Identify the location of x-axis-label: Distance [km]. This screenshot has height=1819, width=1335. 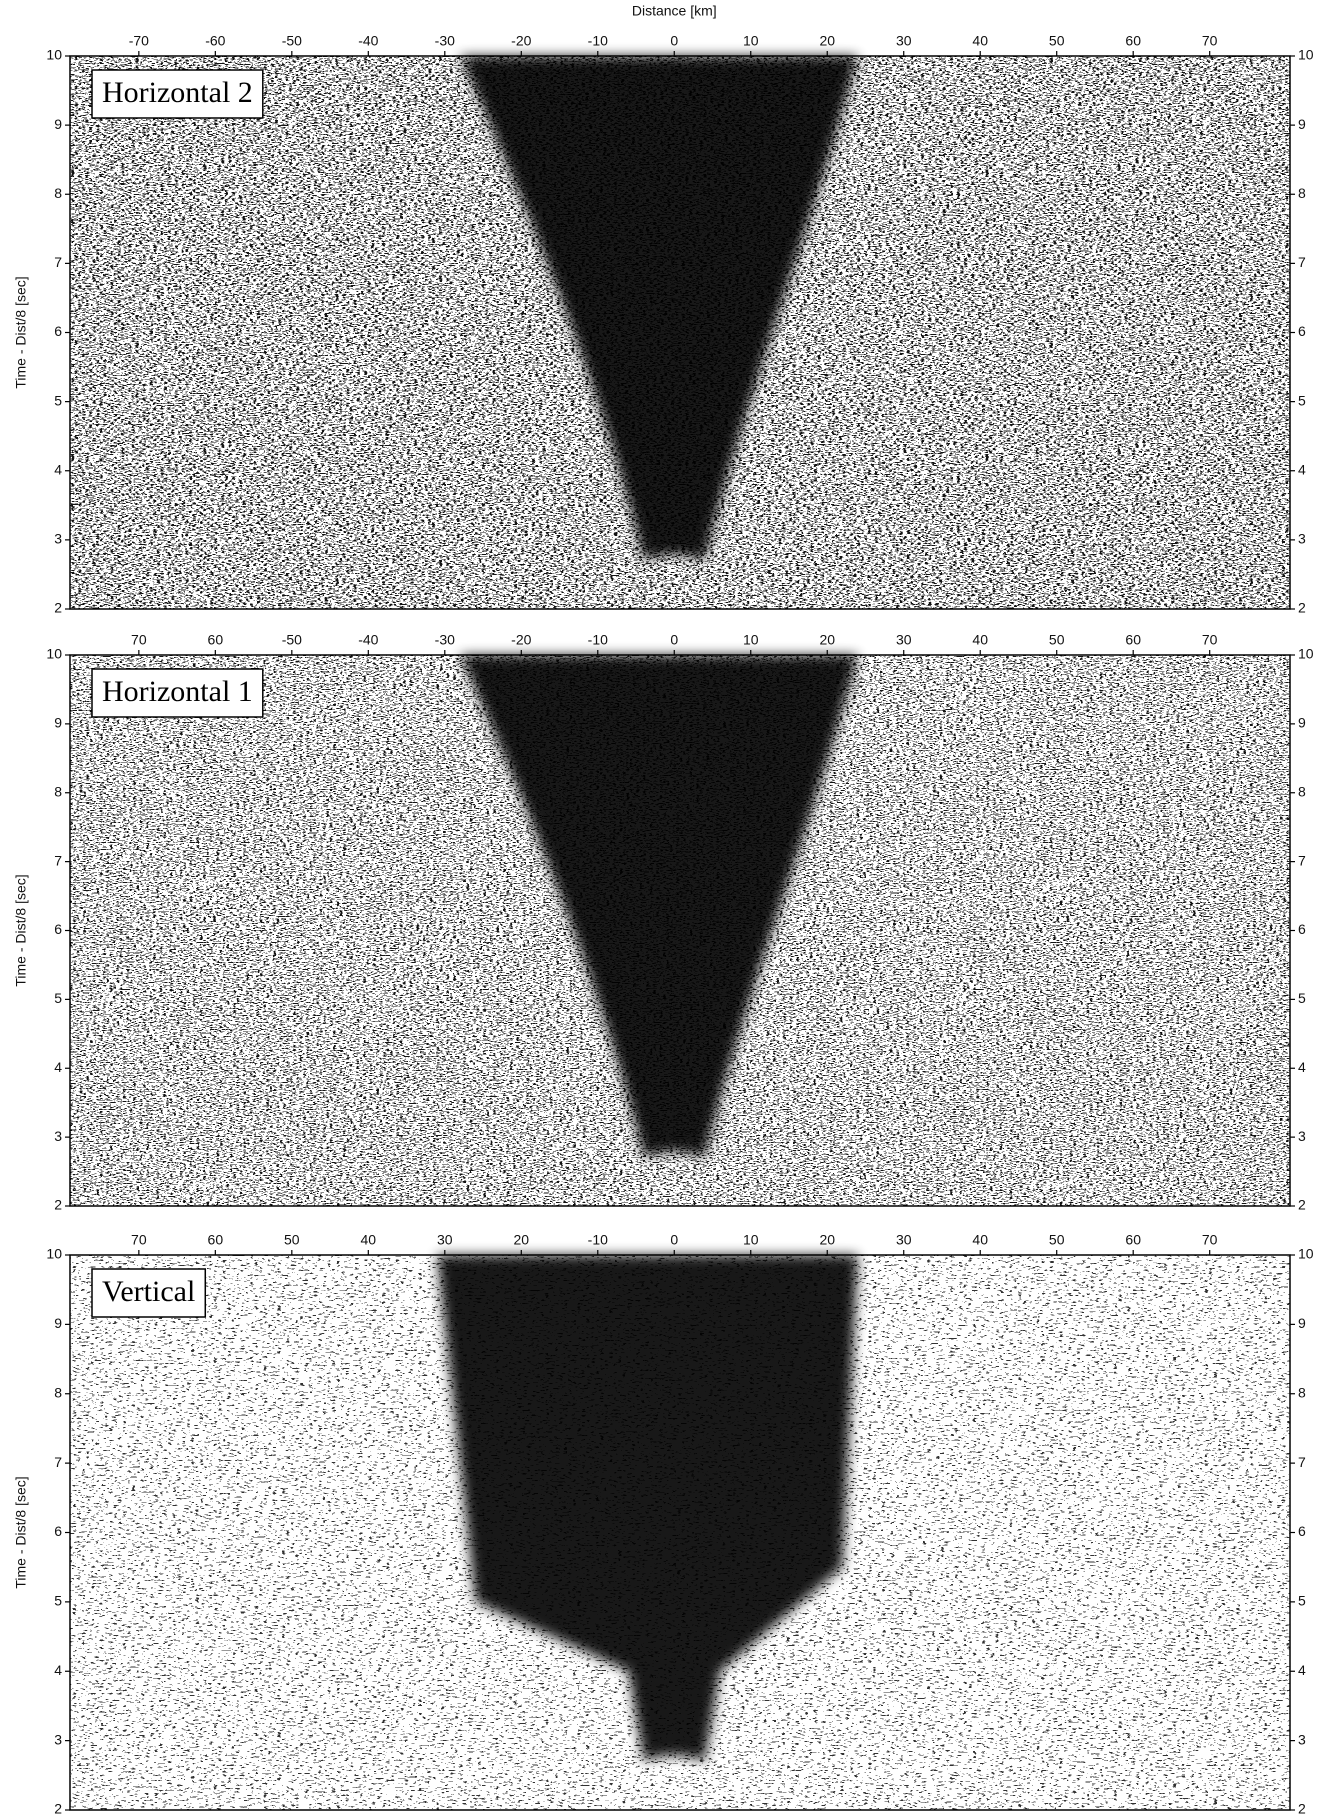
(674, 11).